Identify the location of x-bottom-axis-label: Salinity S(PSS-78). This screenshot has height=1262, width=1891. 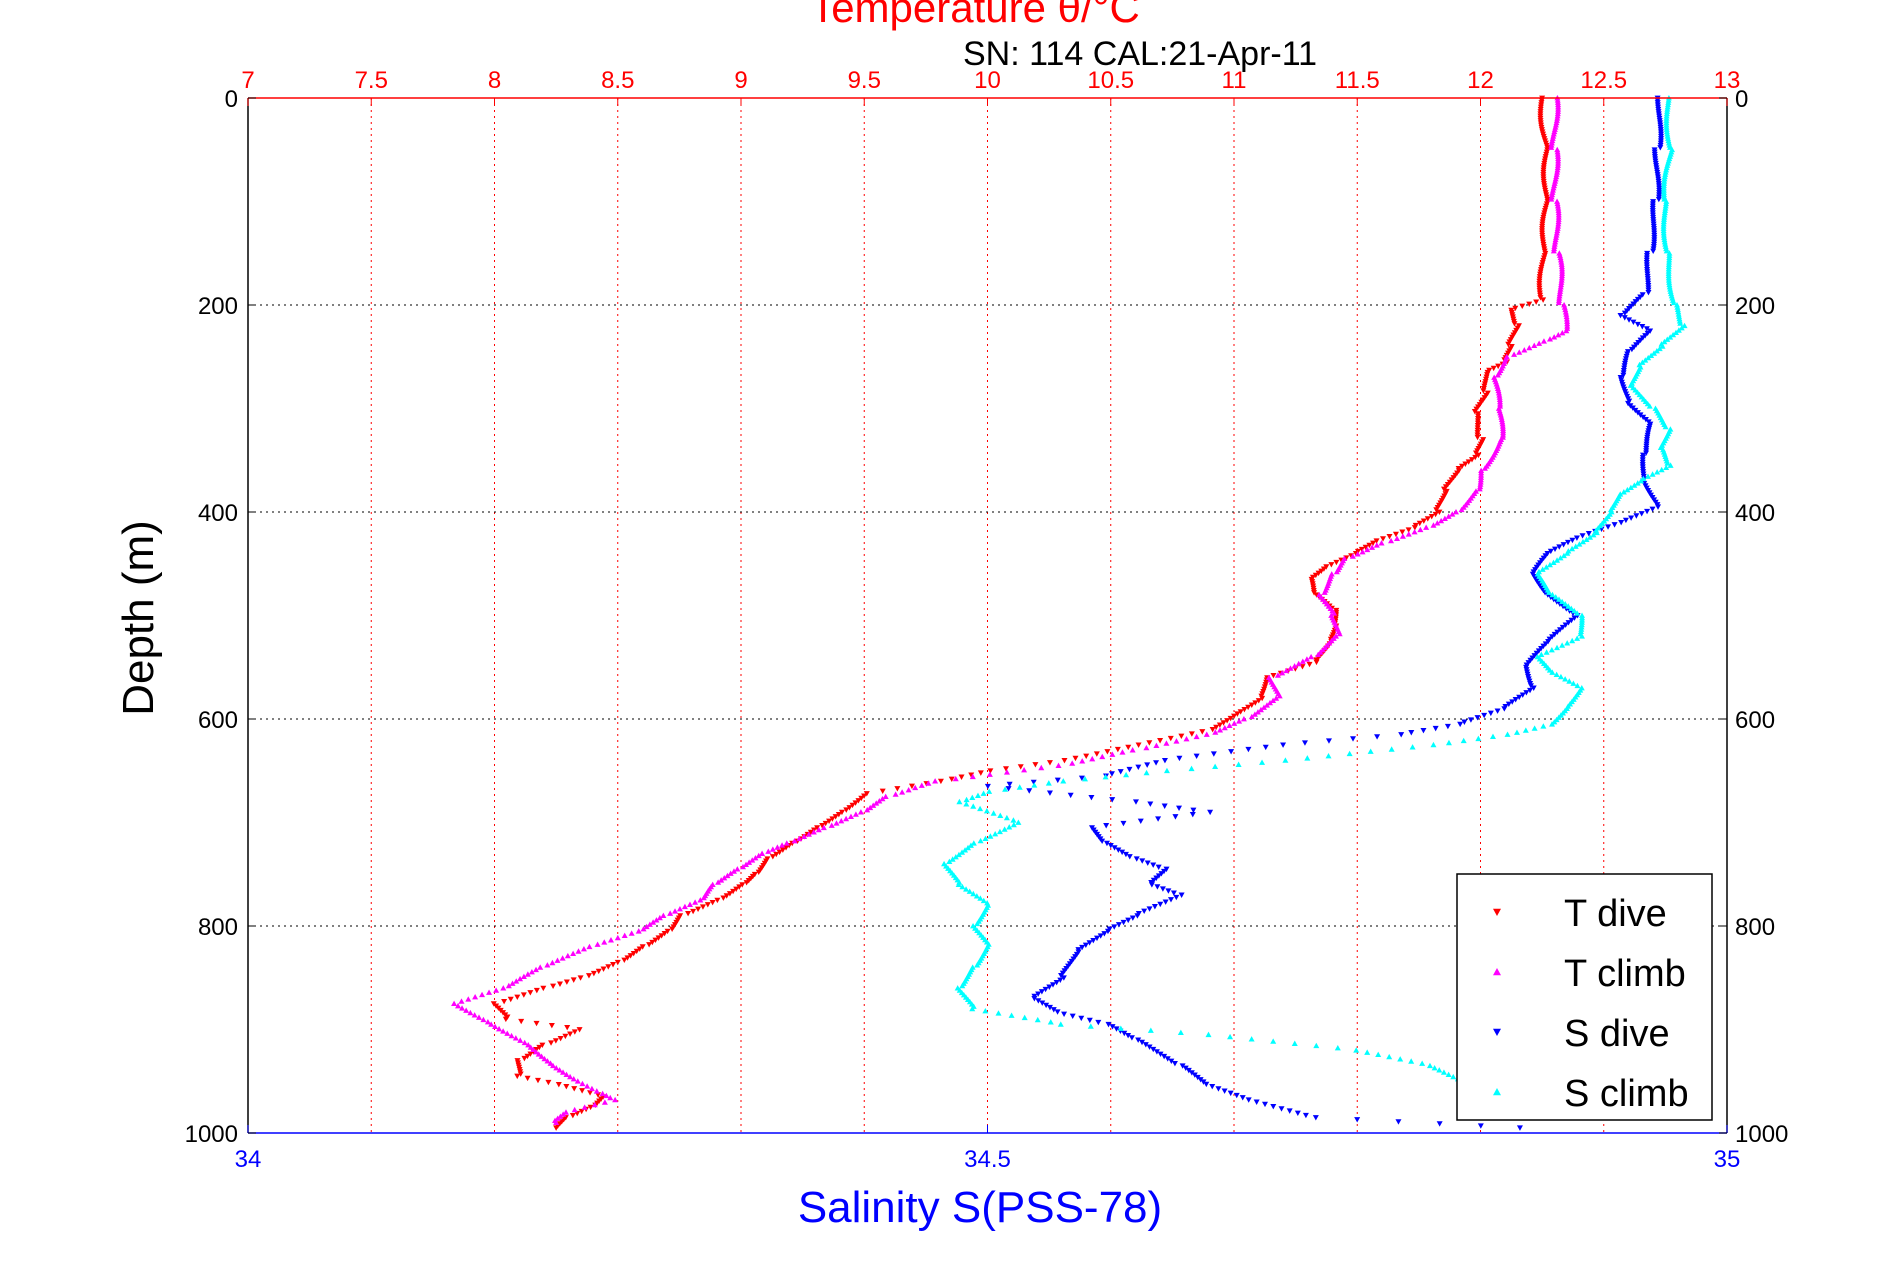
(980, 1207).